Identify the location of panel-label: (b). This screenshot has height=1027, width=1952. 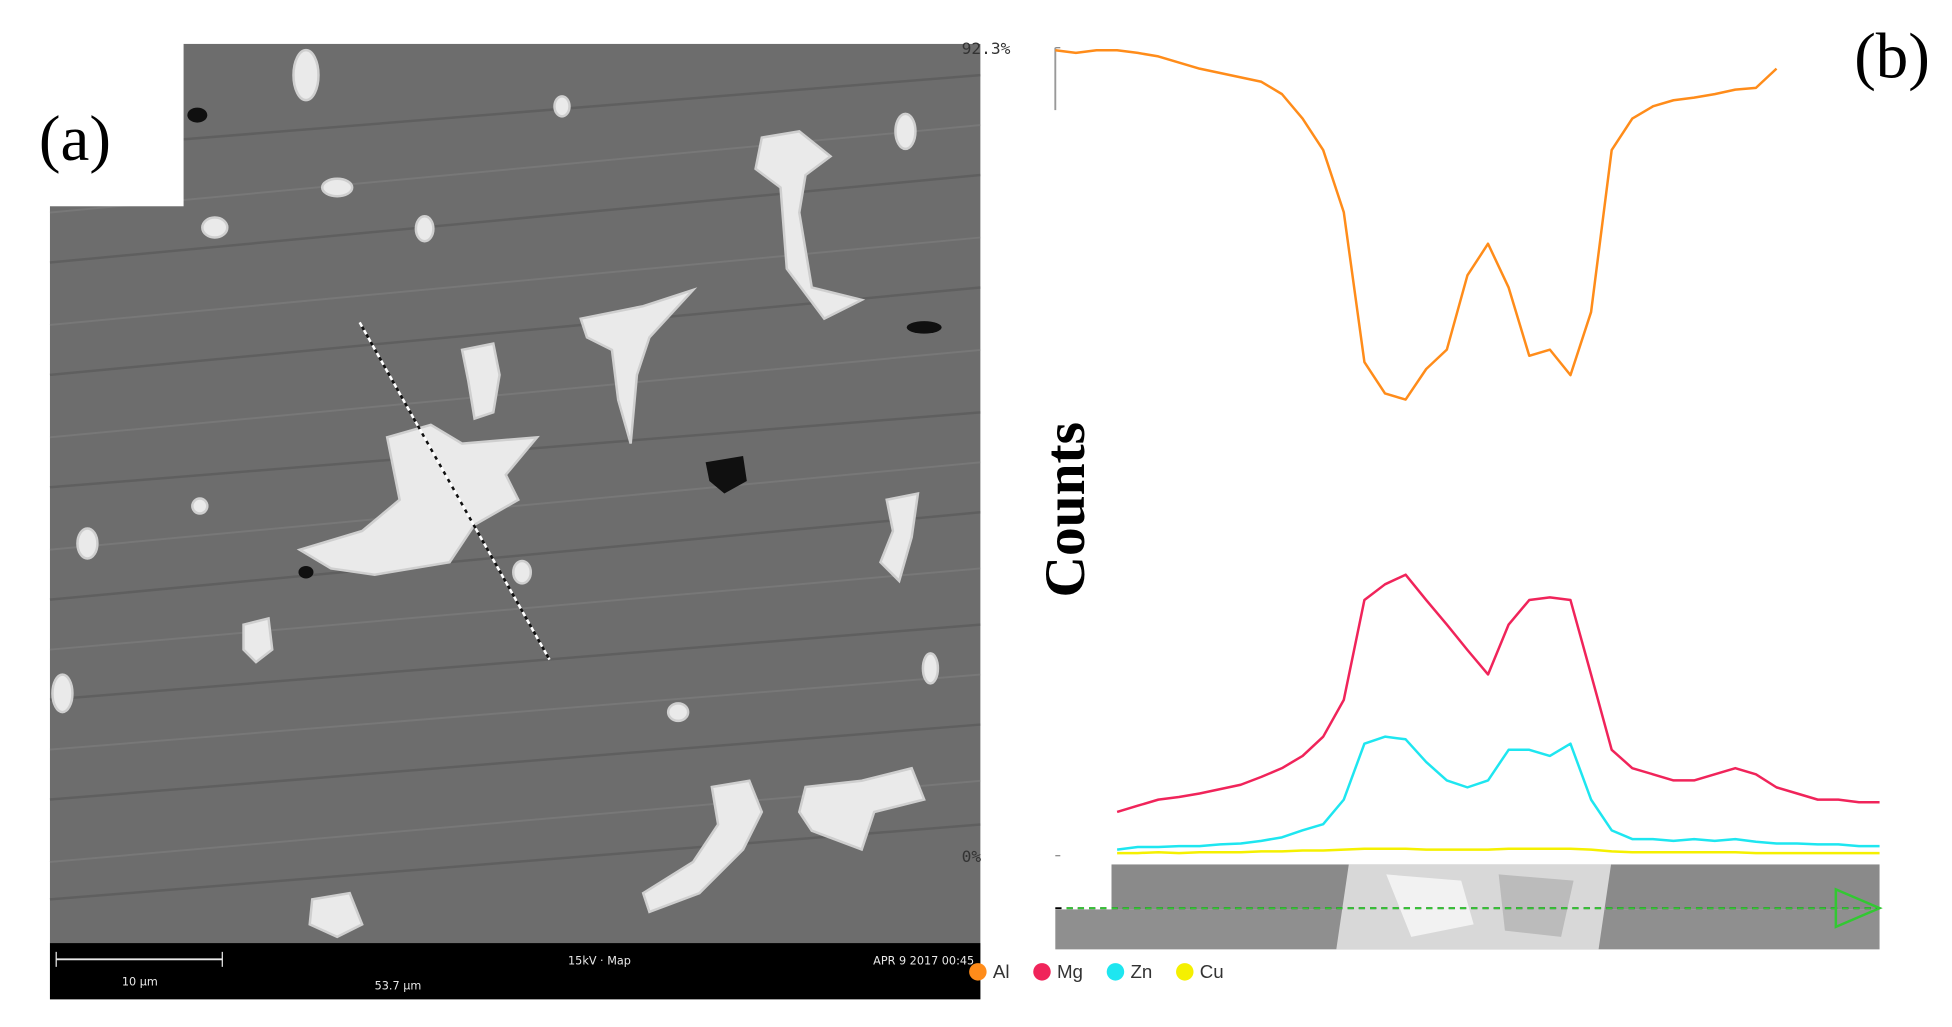
(1892, 57).